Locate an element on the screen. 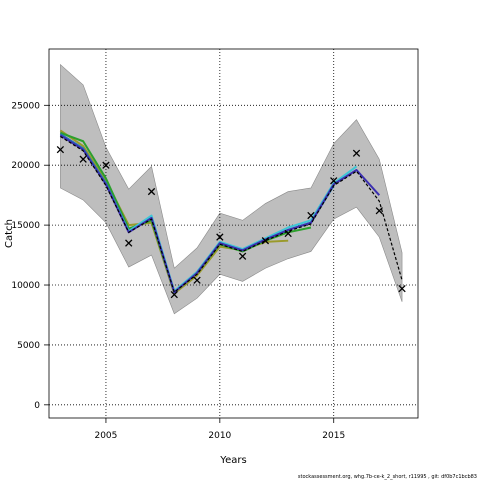 The image size is (480, 480). x-tick-label: 2015 is located at coordinates (333, 436).